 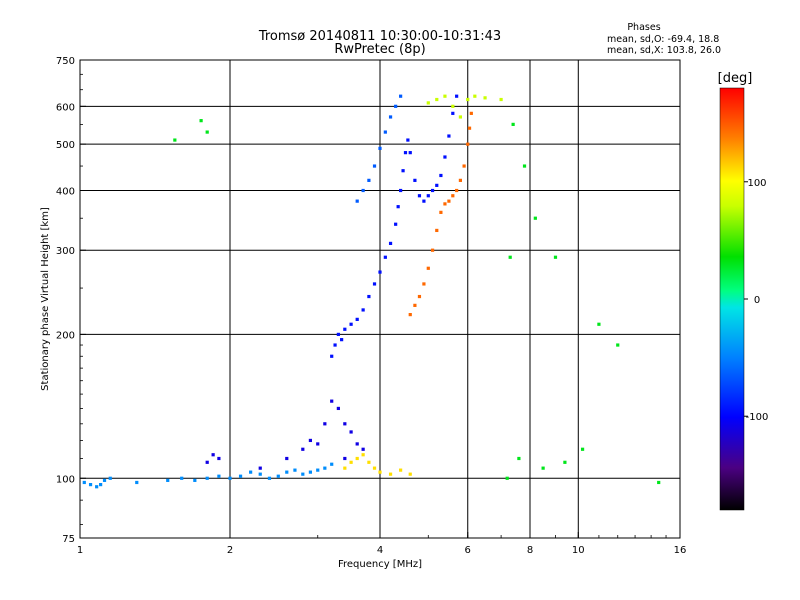 I want to click on colorbar-ticks: 100 0 -100, so click(x=756, y=300).